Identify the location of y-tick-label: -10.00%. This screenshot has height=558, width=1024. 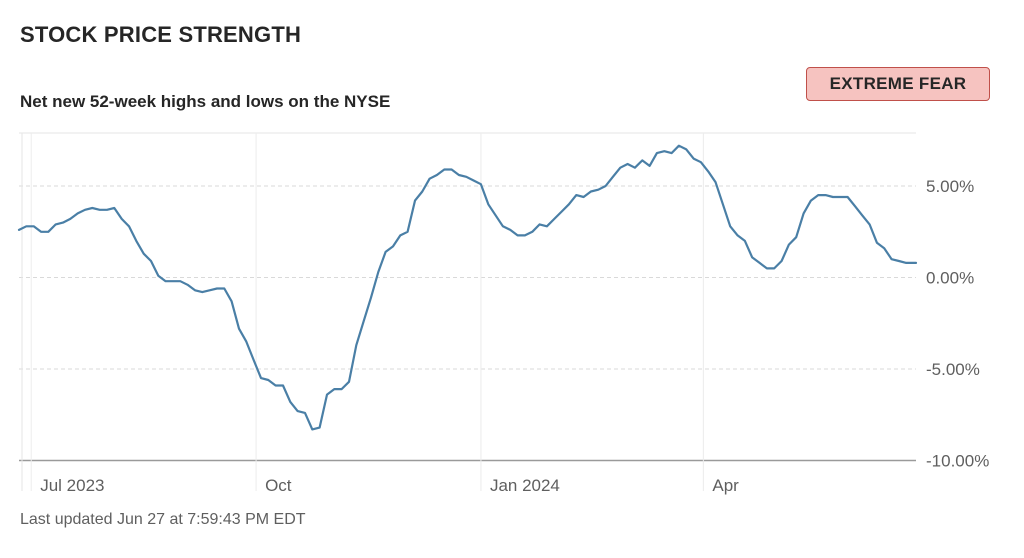
(957, 461).